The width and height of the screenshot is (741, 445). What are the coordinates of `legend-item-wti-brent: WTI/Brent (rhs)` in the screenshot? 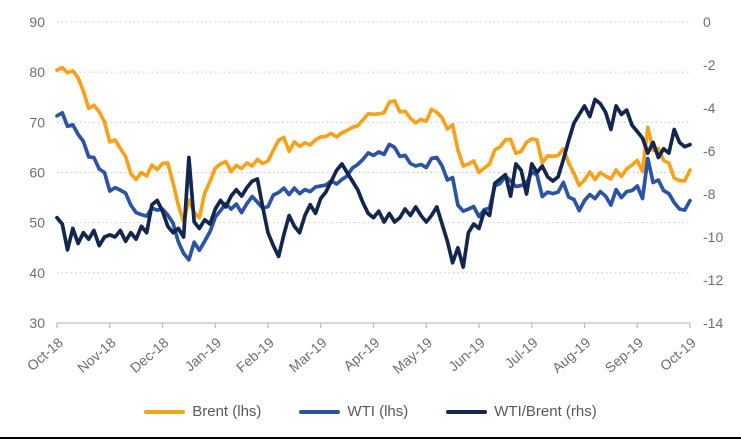 It's located at (521, 411).